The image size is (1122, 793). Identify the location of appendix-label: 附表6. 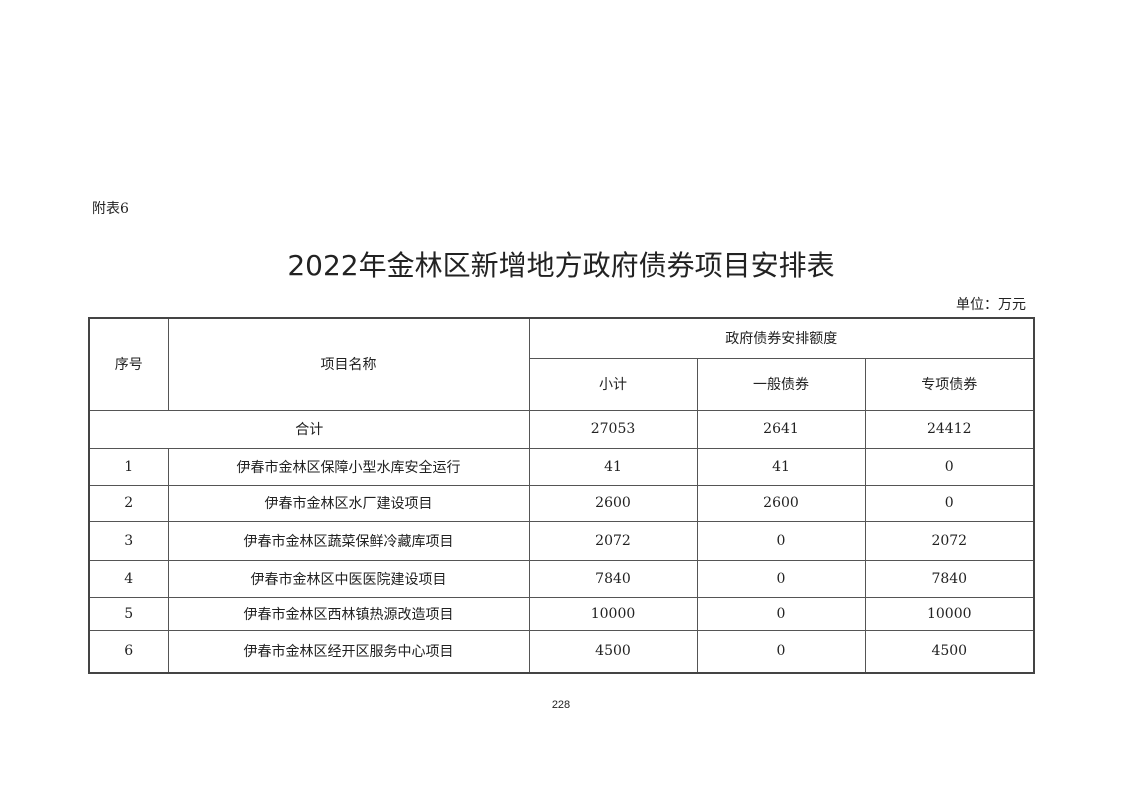
(110, 209).